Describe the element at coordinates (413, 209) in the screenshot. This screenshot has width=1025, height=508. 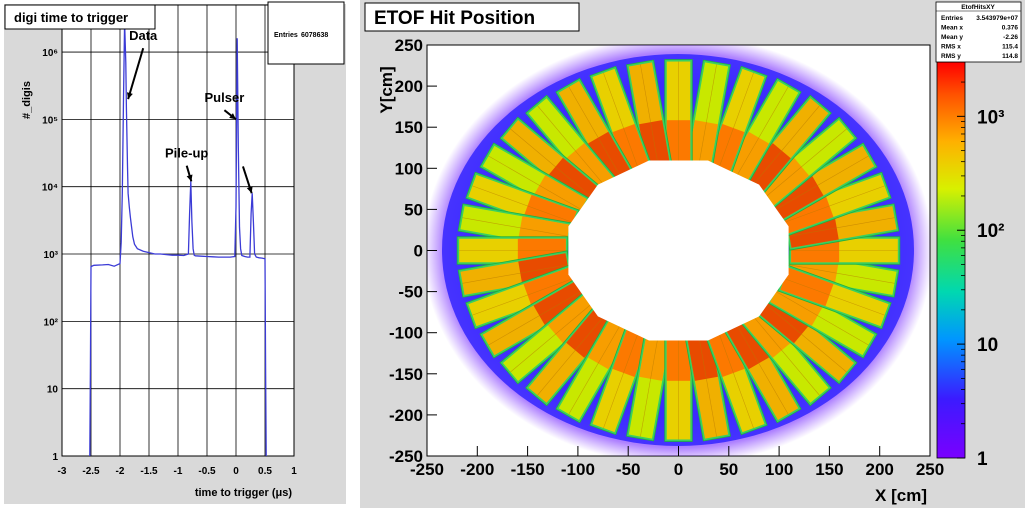
I see `right-y-tick-label: 50` at that location.